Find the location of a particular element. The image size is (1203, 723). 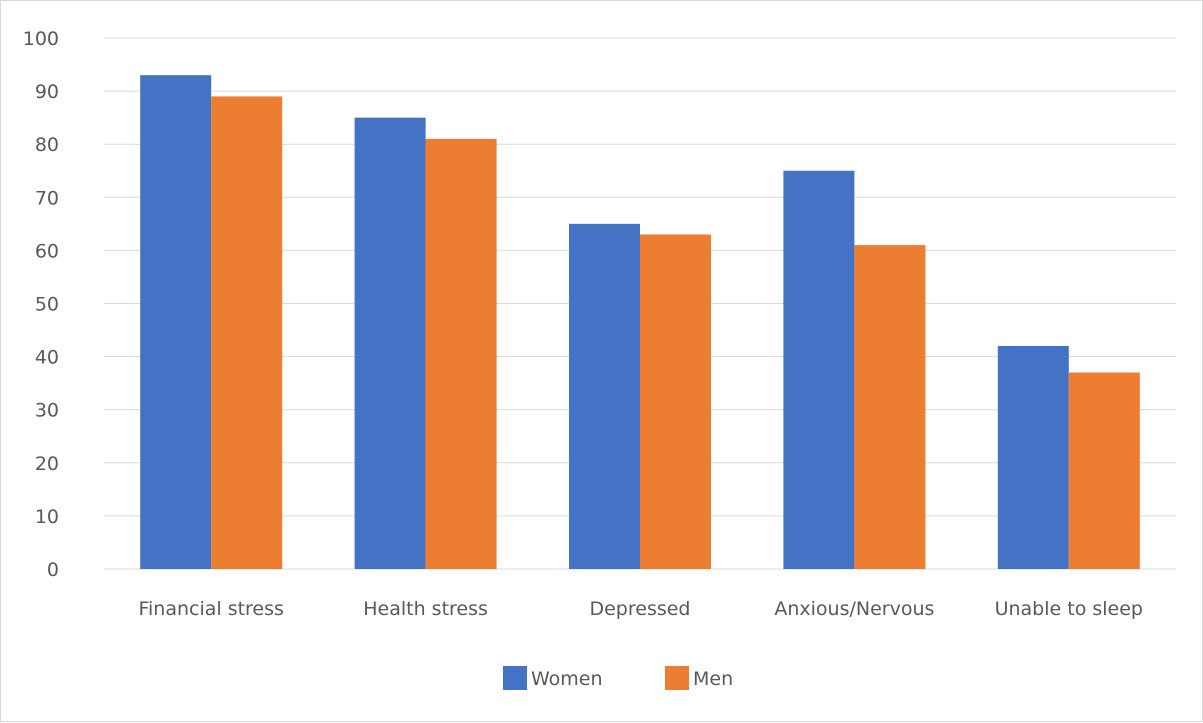

x-category-label: Anxious/Nervous is located at coordinates (854, 609).